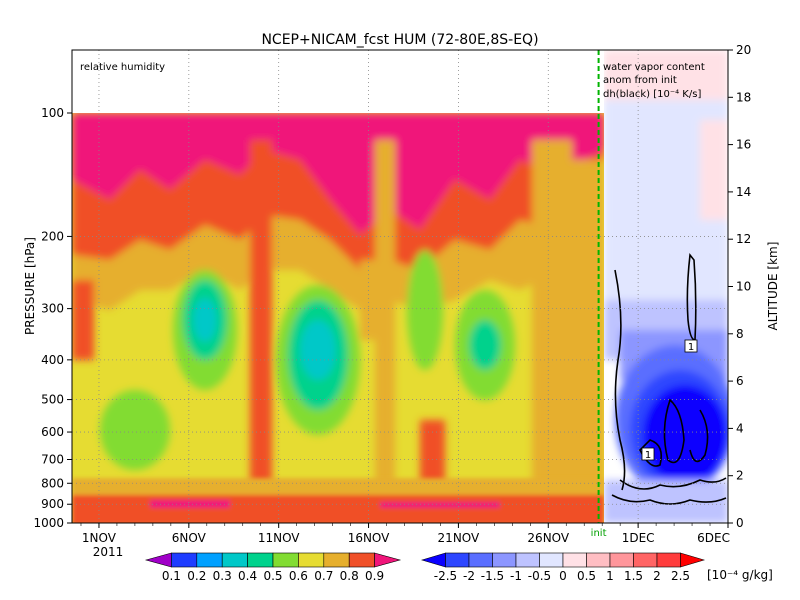 The width and height of the screenshot is (800, 600). What do you see at coordinates (740, 334) in the screenshot?
I see `y-right-tick-label: 8` at bounding box center [740, 334].